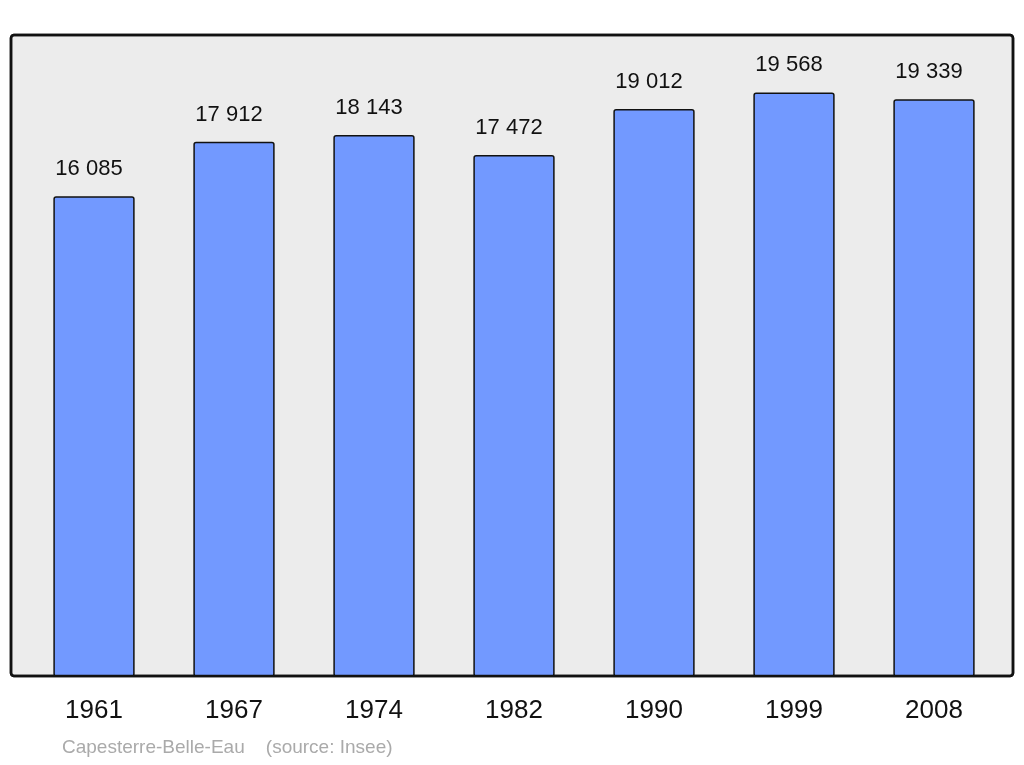  What do you see at coordinates (234, 709) in the screenshot?
I see `x-tick-label: 1967` at bounding box center [234, 709].